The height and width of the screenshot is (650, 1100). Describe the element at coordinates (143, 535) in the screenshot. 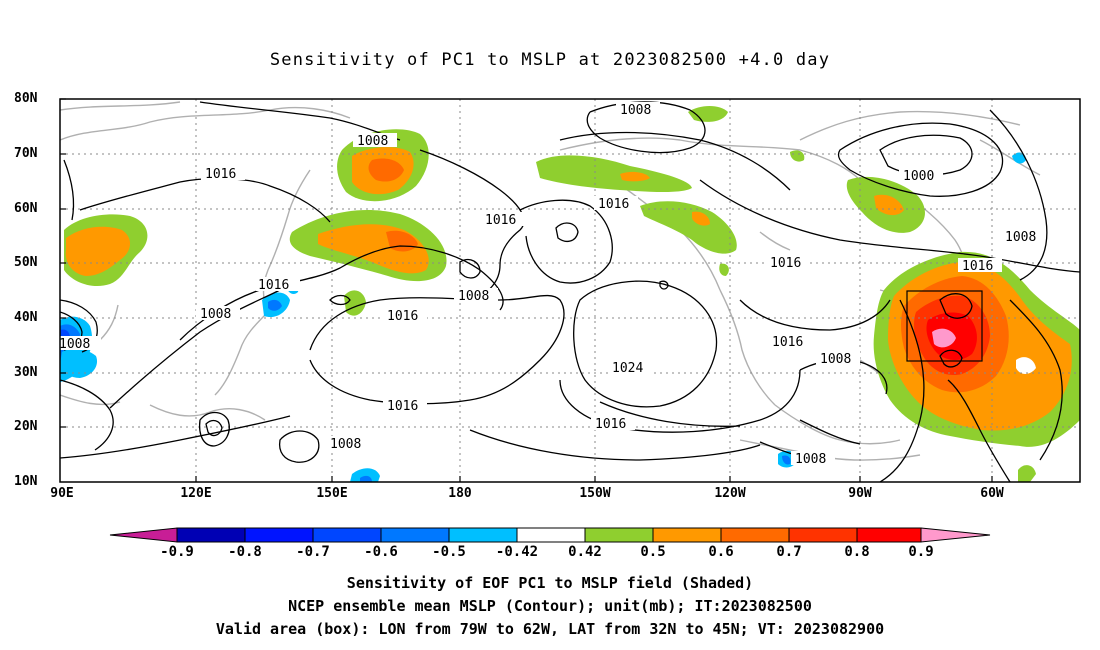

I see `colorbar-low-end` at that location.